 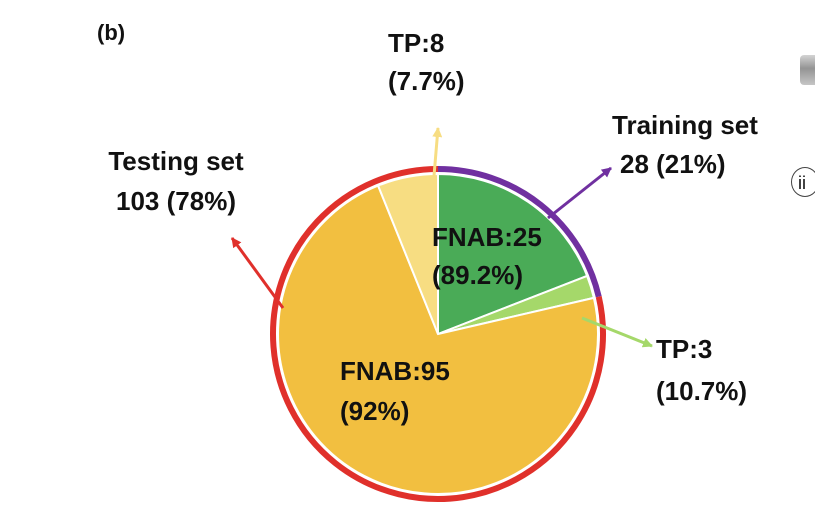 What do you see at coordinates (685, 125) in the screenshot?
I see `label-training-set-line1: Training set` at bounding box center [685, 125].